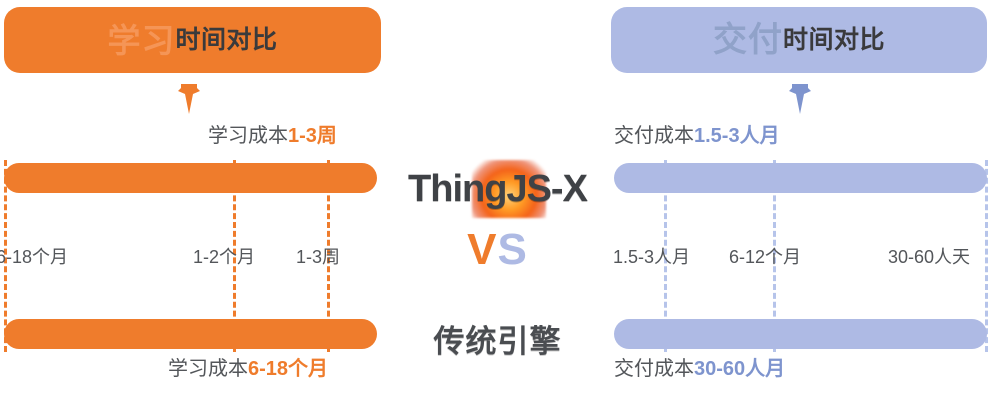 Image resolution: width=991 pixels, height=409 pixels. I want to click on right-tick-label-1: 1.5-3人月, so click(652, 257).